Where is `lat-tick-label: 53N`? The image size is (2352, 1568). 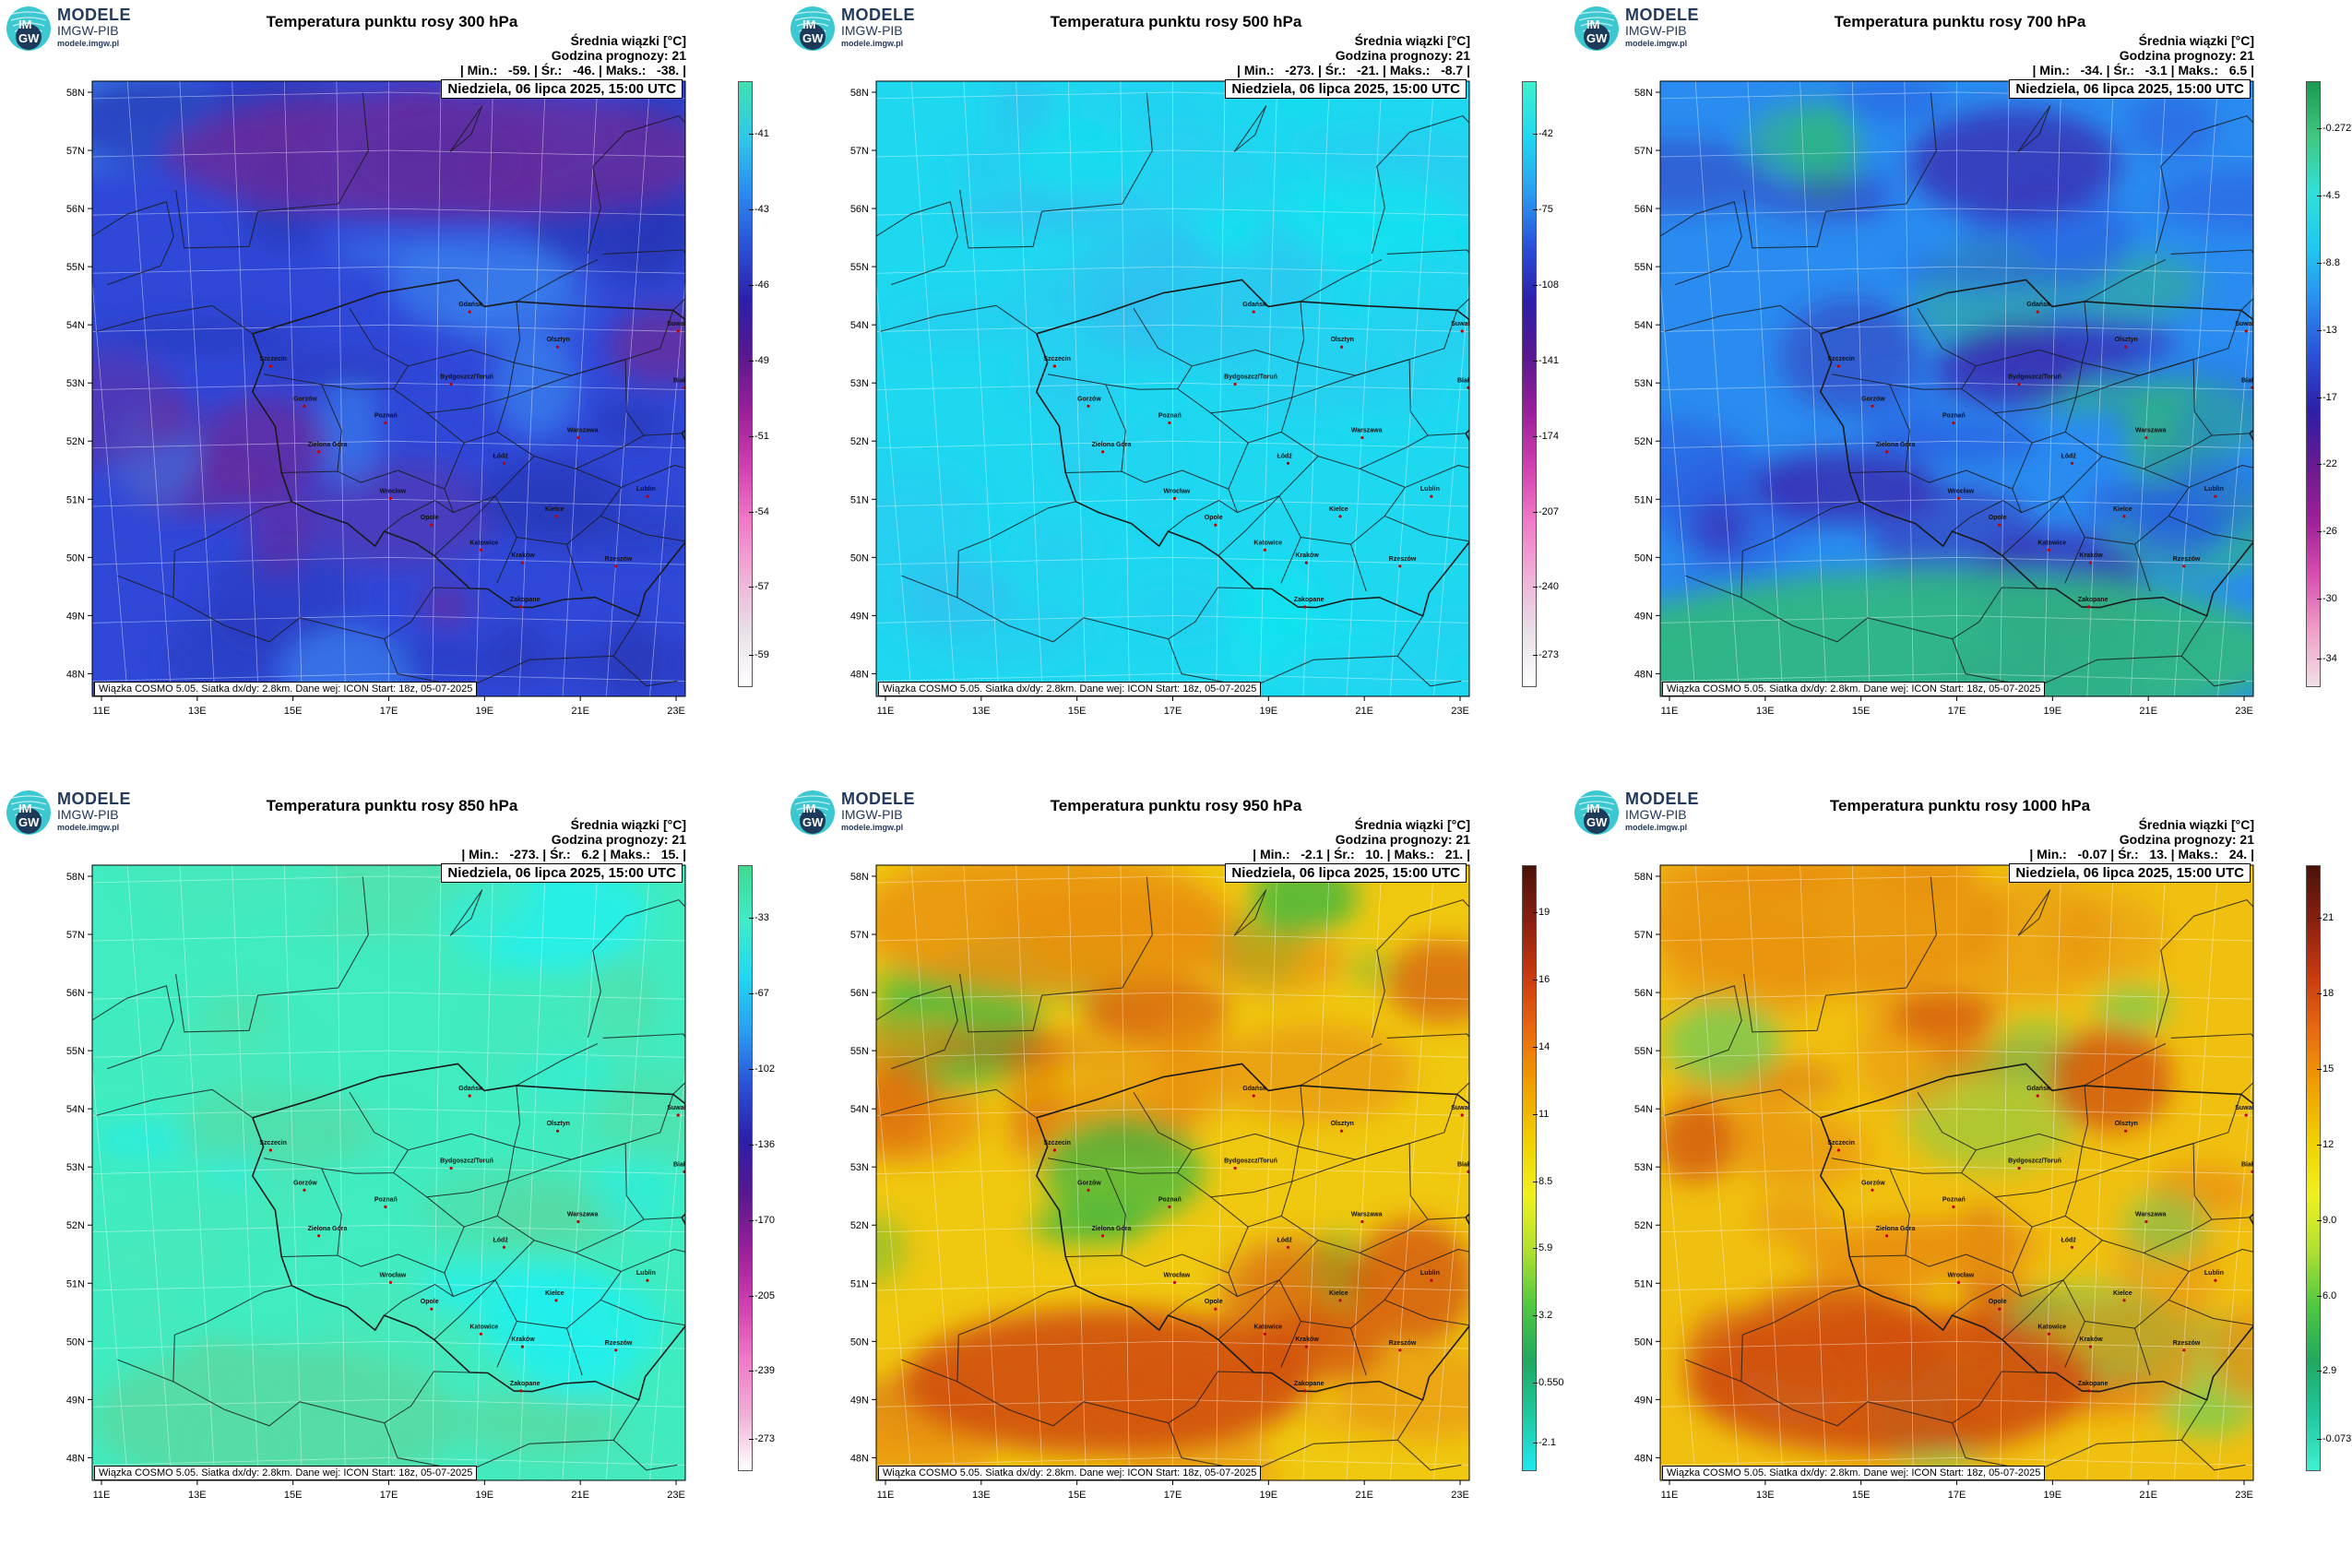 lat-tick-label: 53N is located at coordinates (75, 1167).